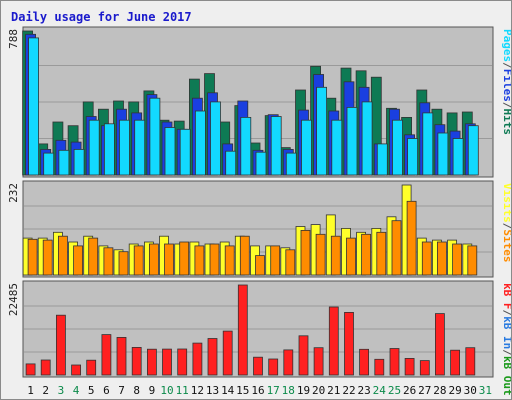  Describe the element at coordinates (166, 390) in the screenshot. I see `day-label-10: 10` at that location.